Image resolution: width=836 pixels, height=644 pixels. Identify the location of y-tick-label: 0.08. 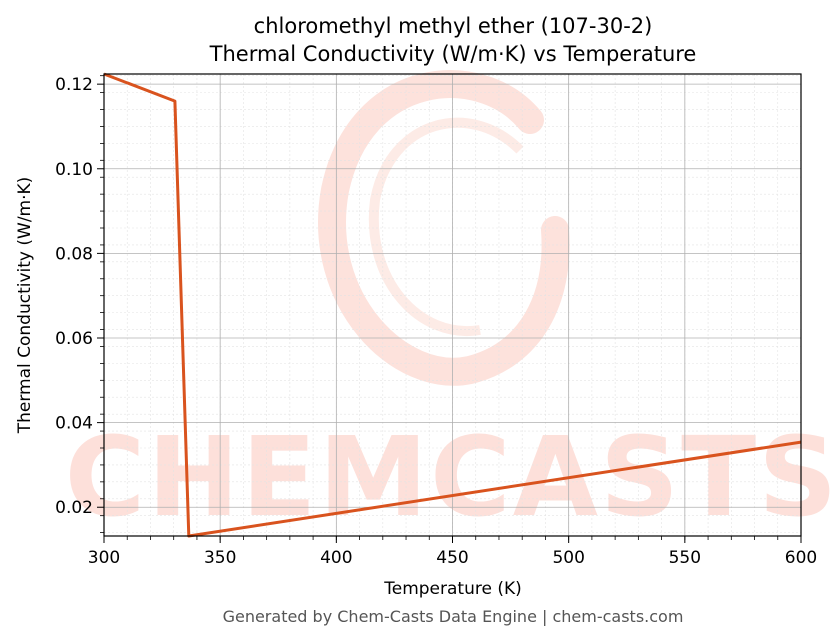
(74, 254).